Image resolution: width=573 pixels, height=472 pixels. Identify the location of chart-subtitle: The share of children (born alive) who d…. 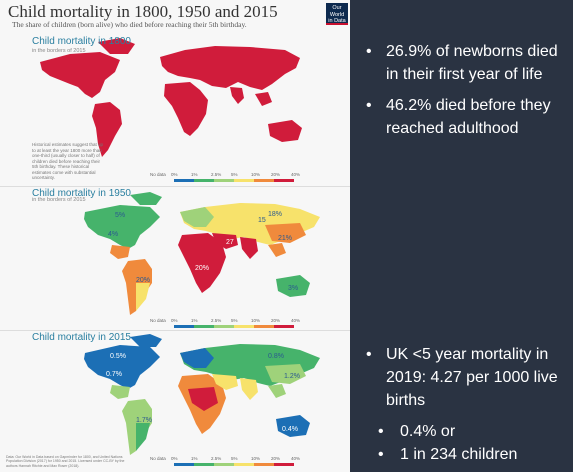
(129, 24).